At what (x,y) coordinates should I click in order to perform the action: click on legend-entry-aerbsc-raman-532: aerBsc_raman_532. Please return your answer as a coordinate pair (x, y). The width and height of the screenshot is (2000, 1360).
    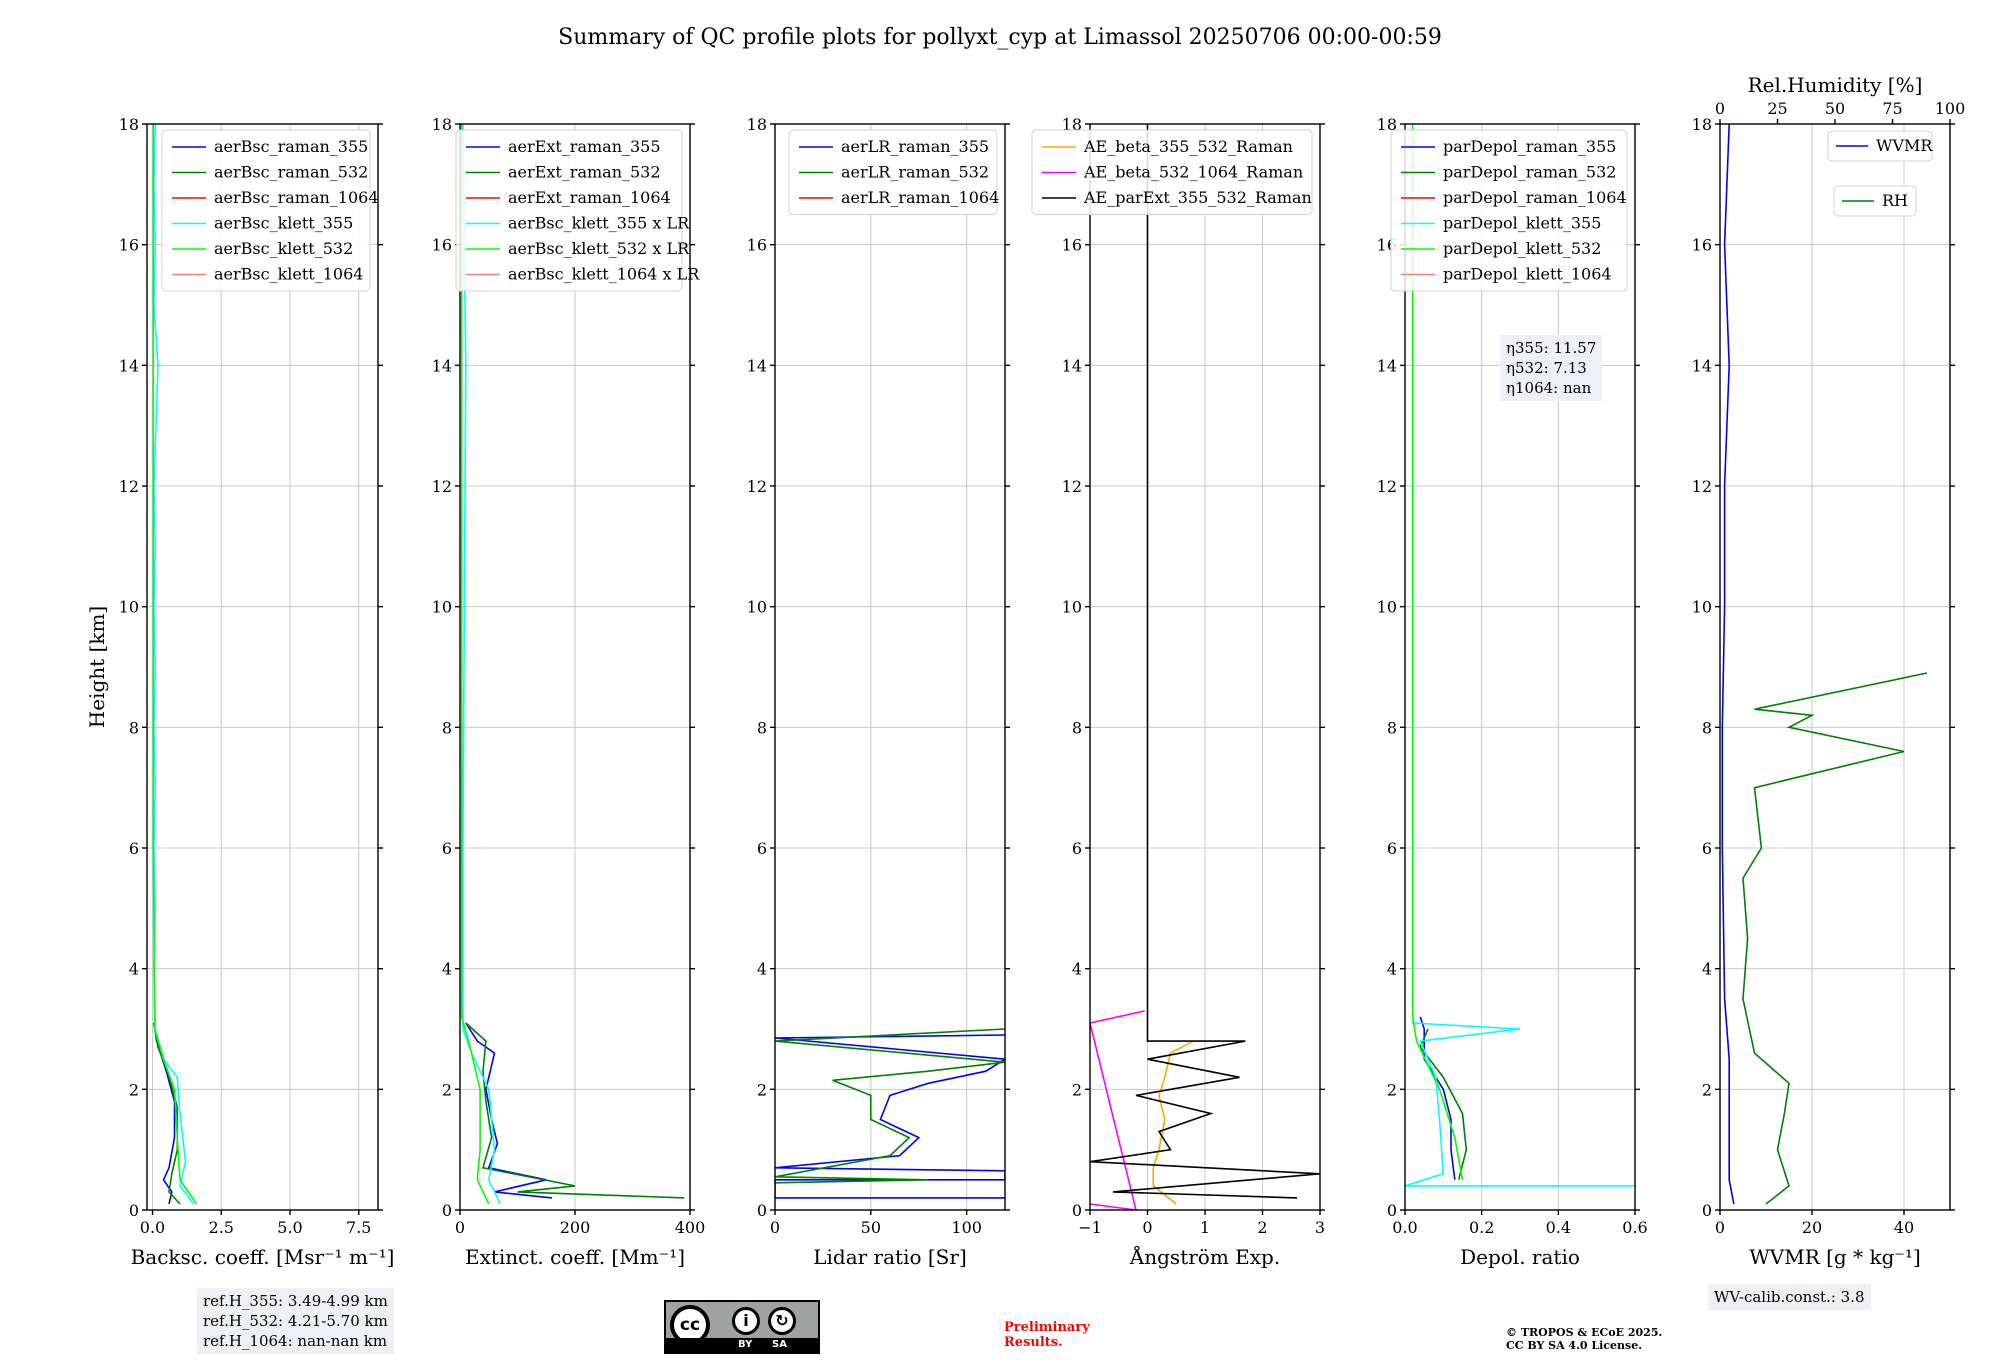
    Looking at the image, I should click on (291, 172).